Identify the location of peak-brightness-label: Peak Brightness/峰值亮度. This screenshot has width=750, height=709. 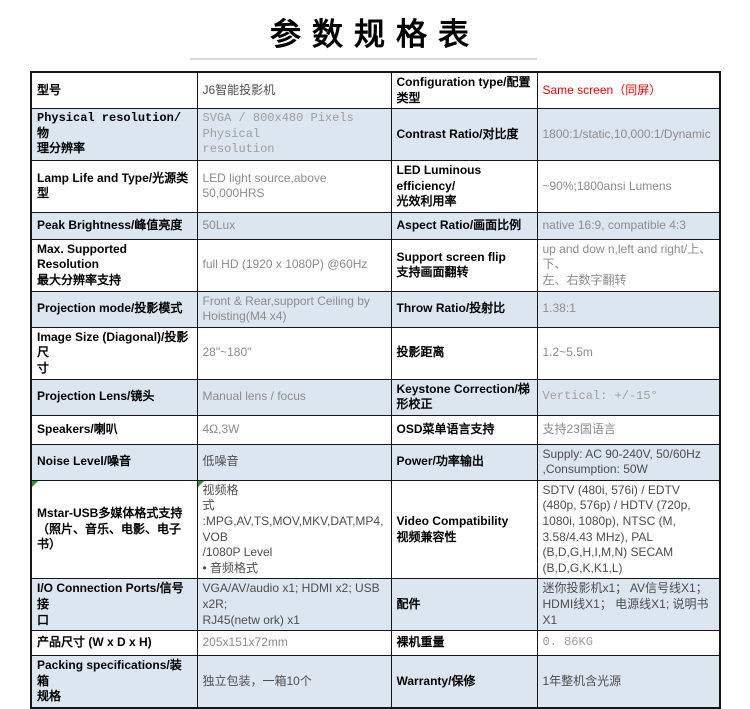
(114, 225).